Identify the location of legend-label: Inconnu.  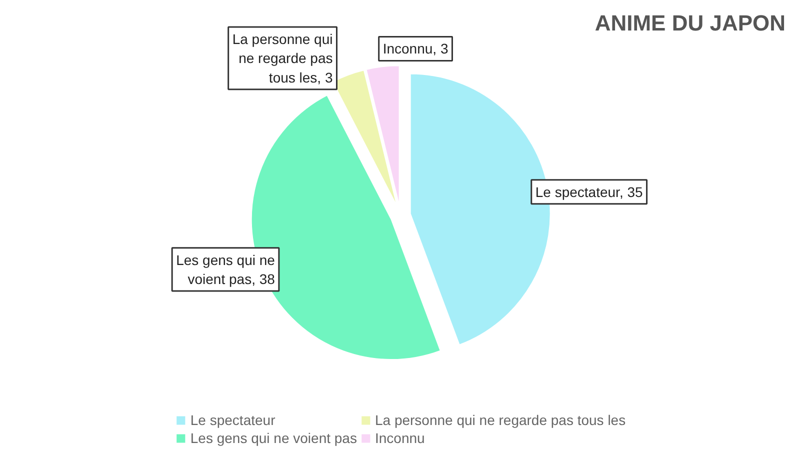
(399, 438).